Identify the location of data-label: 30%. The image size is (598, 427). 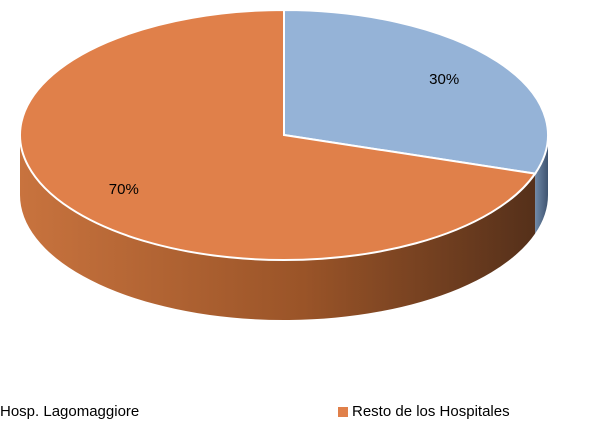
(444, 79).